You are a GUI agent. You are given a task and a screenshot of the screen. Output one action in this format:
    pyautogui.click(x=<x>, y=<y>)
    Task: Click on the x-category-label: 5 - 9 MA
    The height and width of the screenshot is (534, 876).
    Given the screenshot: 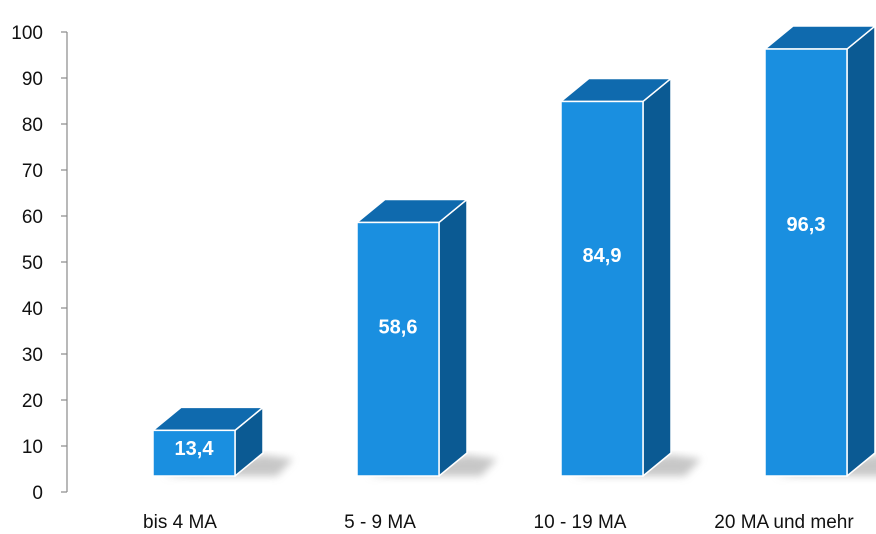 What is the action you would take?
    pyautogui.click(x=380, y=522)
    